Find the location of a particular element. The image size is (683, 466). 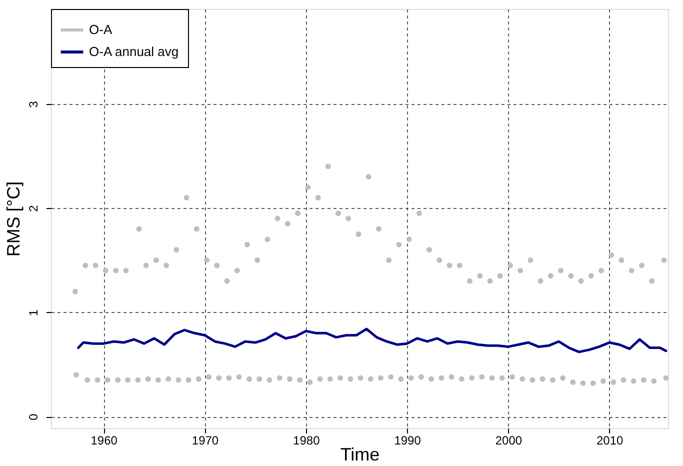

y-tick-label: 0 is located at coordinates (33, 416).